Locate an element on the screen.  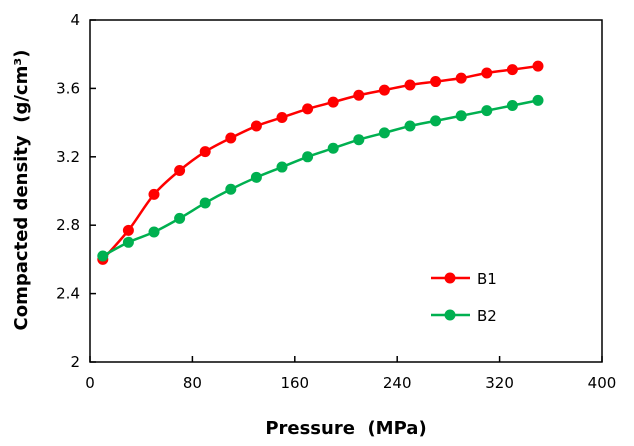
y-tick-label: 2.4 is located at coordinates (68, 294).